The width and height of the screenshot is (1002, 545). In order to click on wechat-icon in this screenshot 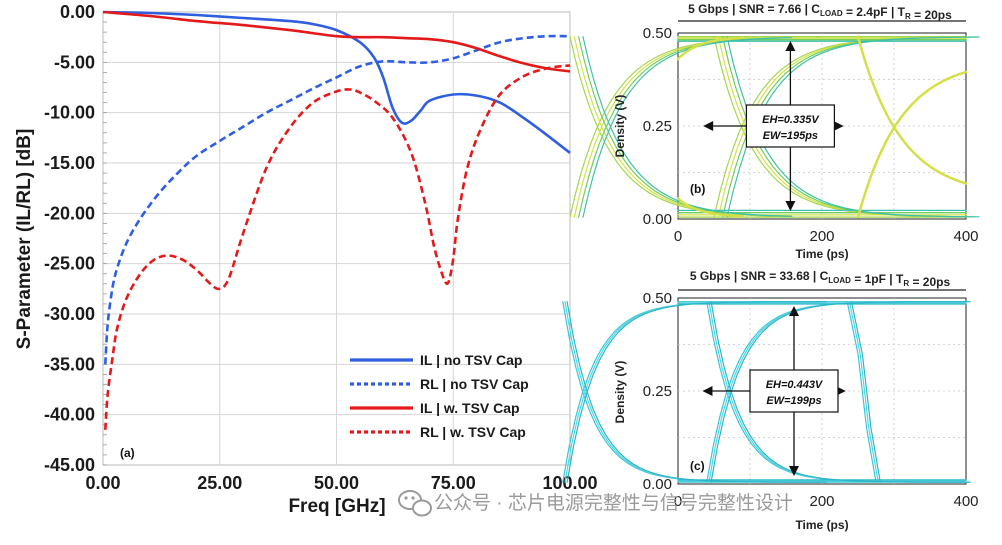, I will do `click(415, 503)`.